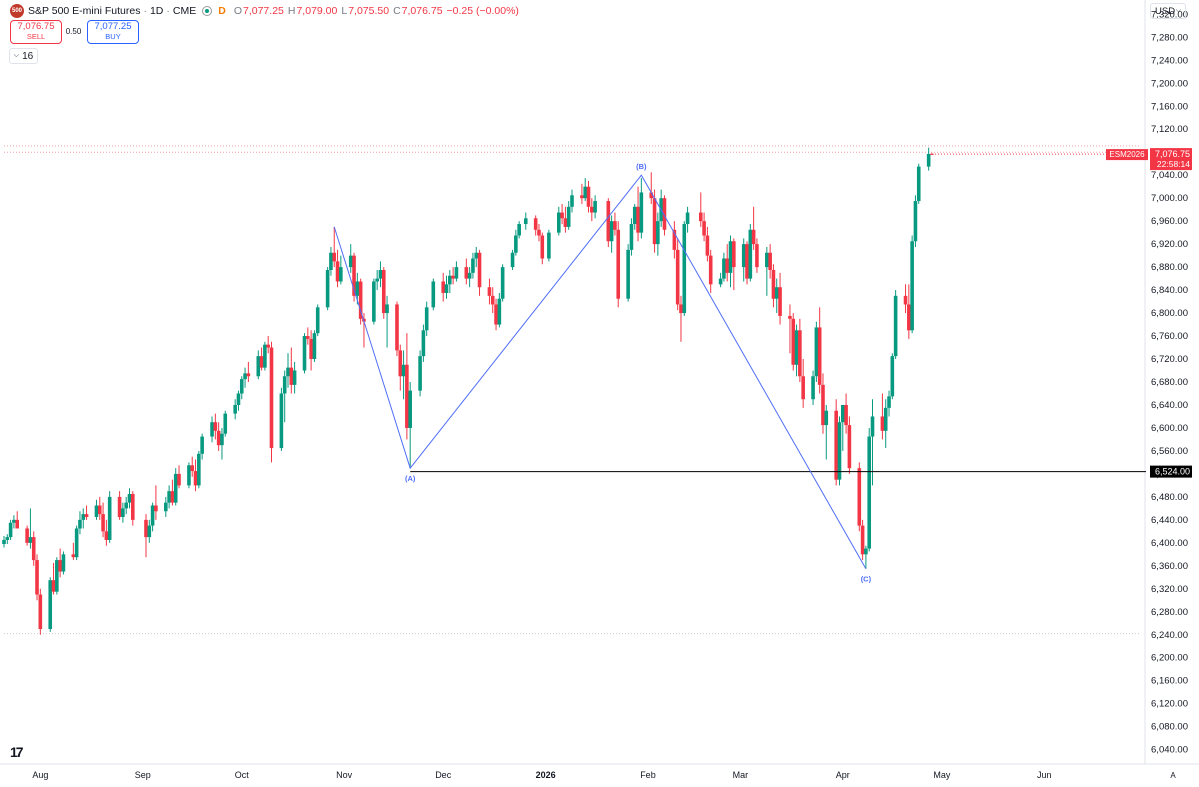  Describe the element at coordinates (36, 32) in the screenshot. I see `sell-button: 7,076.75 SELL` at that location.